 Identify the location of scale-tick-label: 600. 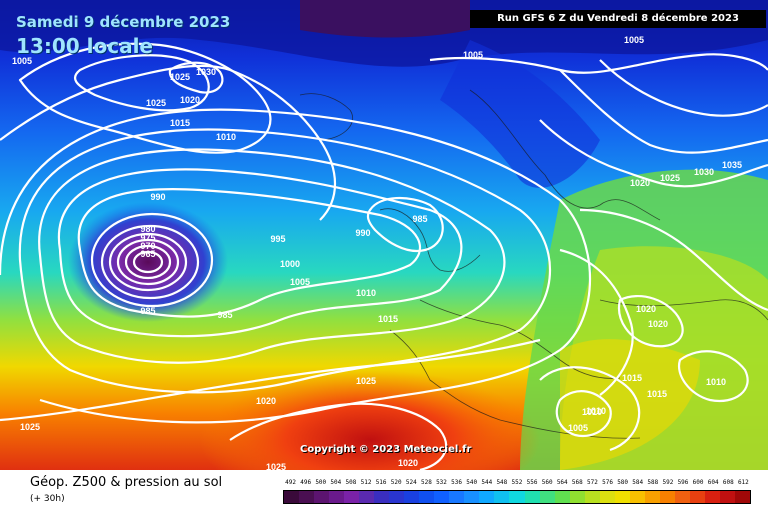
(698, 482).